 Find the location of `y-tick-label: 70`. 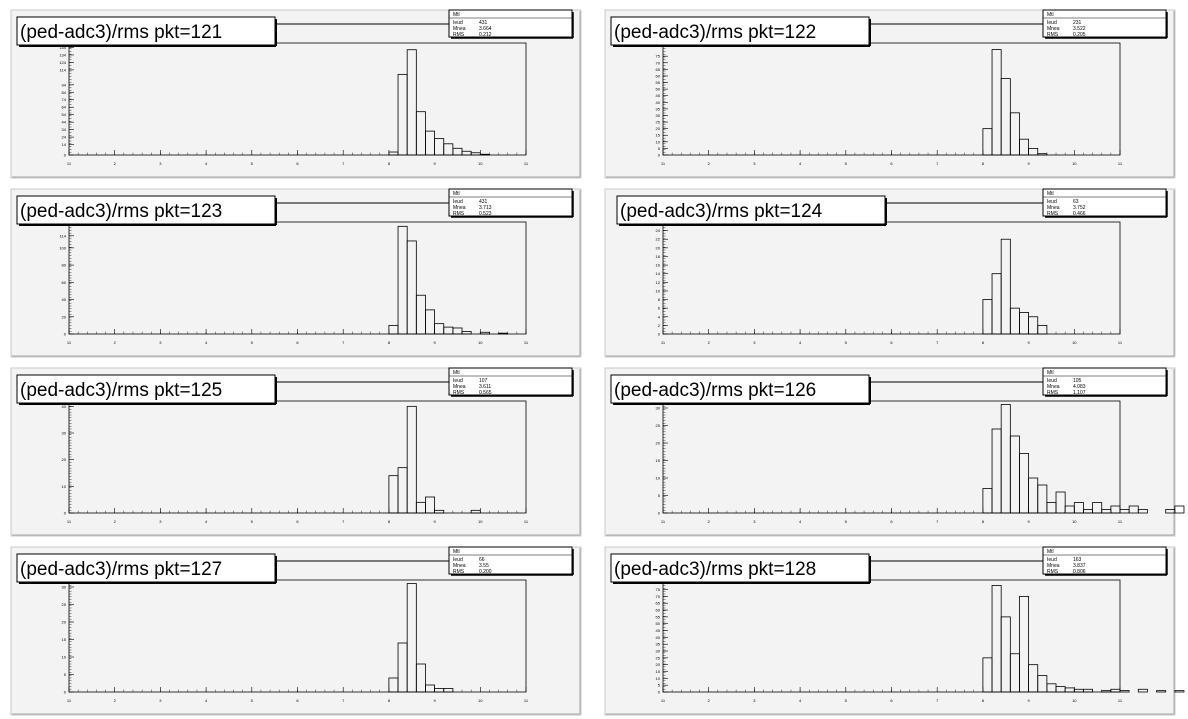

y-tick-label: 70 is located at coordinates (658, 596).